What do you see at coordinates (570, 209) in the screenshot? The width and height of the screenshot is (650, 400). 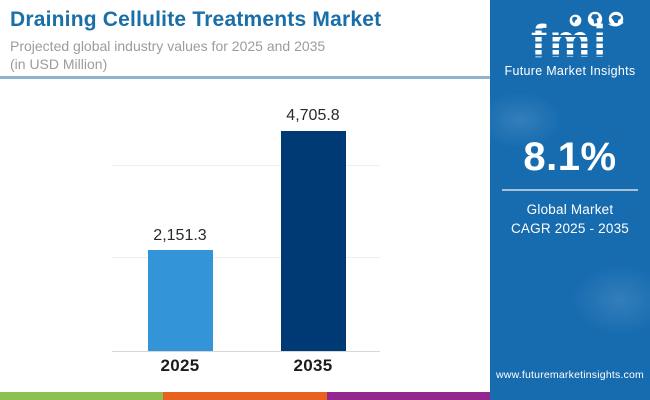 I see `cagr-label-line-1: Global Market` at bounding box center [570, 209].